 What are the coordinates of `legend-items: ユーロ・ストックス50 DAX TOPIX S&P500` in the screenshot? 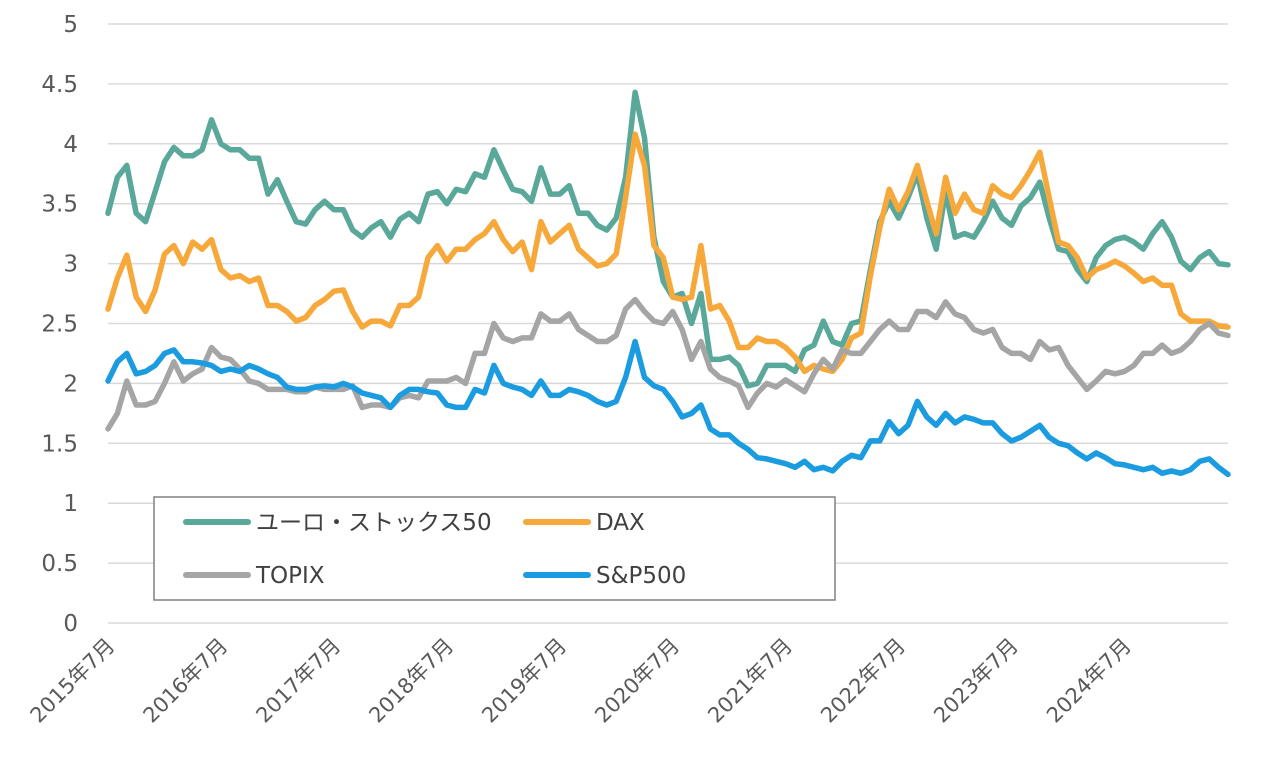 It's located at (434, 549).